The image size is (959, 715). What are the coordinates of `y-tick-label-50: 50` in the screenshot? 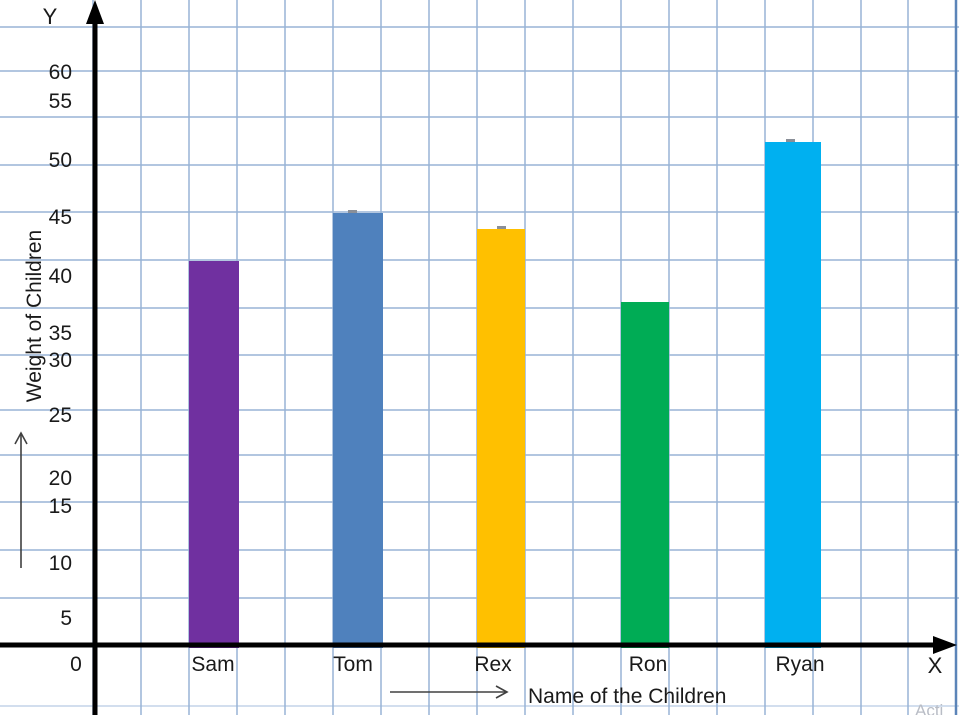 It's located at (60, 160).